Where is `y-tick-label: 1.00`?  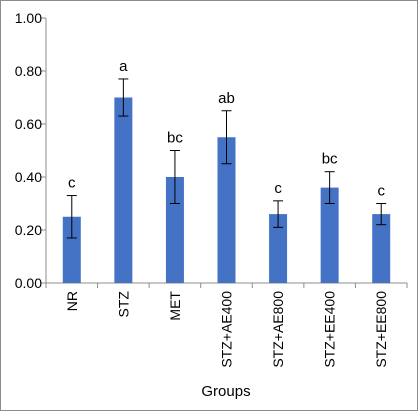 y-tick-label: 1.00 is located at coordinates (28, 18).